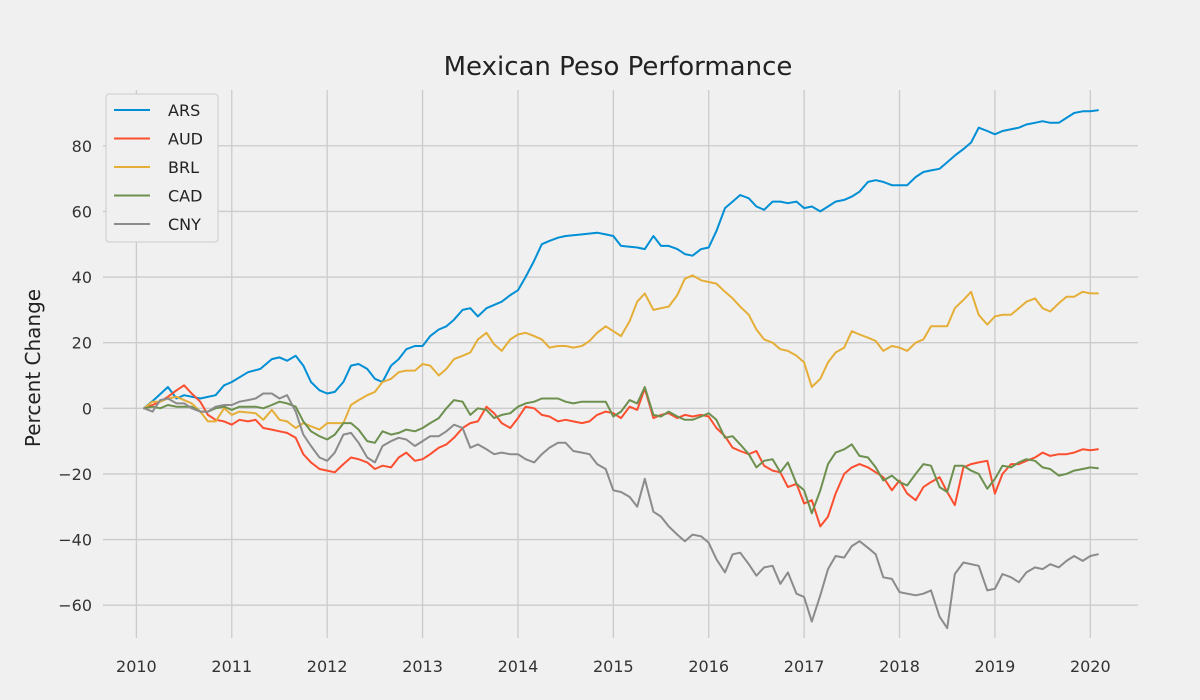  I want to click on series-line-cad, so click(621, 450).